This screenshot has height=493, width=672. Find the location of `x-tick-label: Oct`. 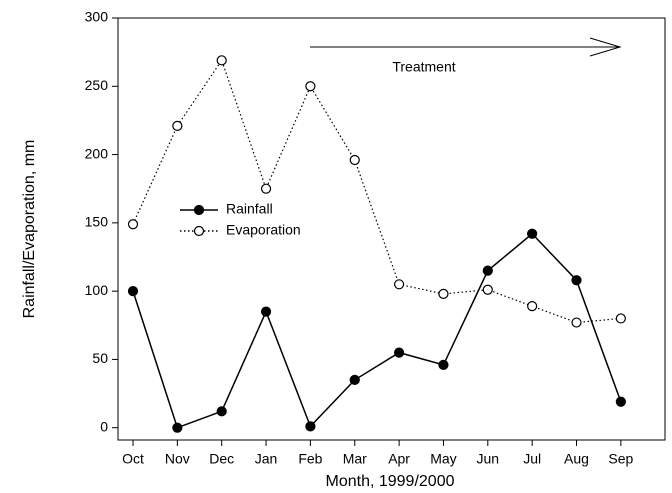

x-tick-label: Oct is located at coordinates (133, 459).